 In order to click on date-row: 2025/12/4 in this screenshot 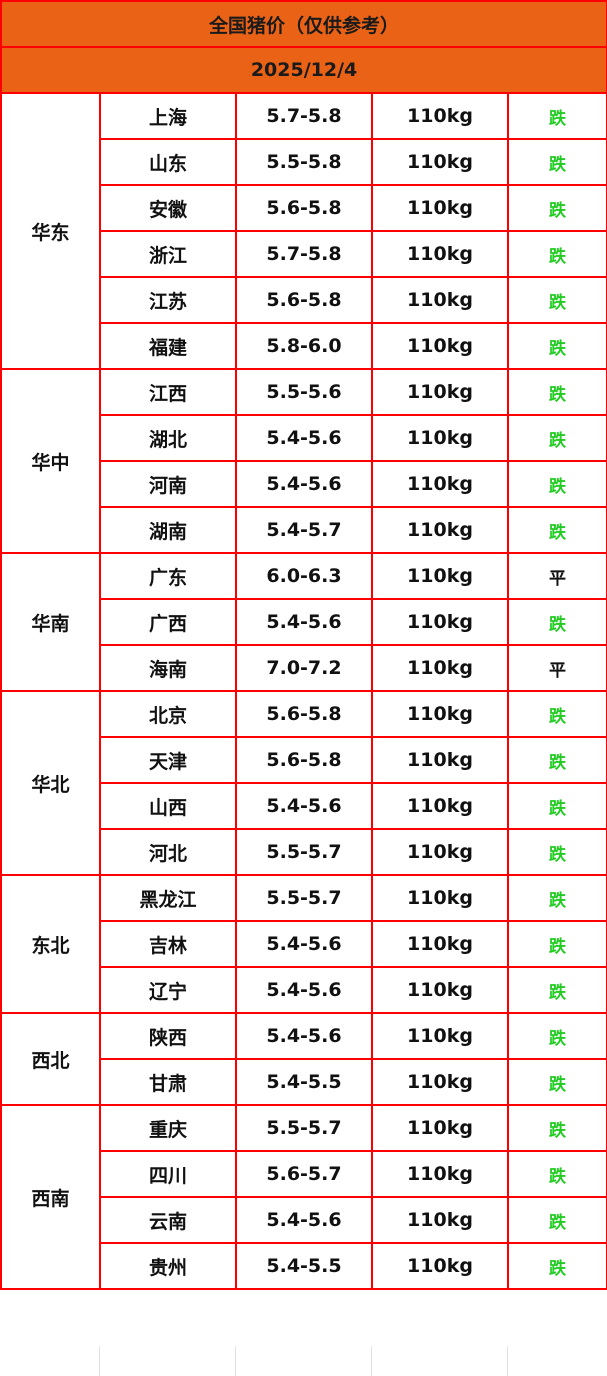, I will do `click(303, 70)`.